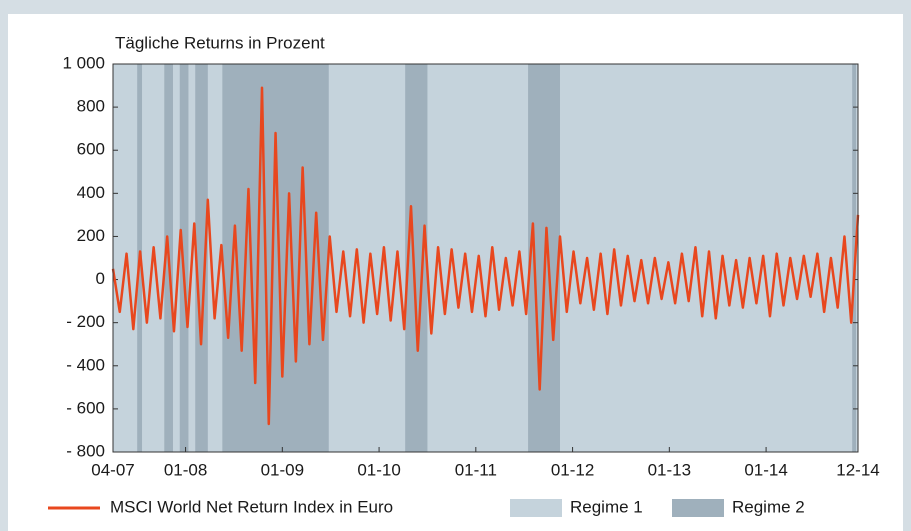 The height and width of the screenshot is (531, 911). I want to click on legend-label: MSCI World Net Return Index in Euro, so click(251, 506).